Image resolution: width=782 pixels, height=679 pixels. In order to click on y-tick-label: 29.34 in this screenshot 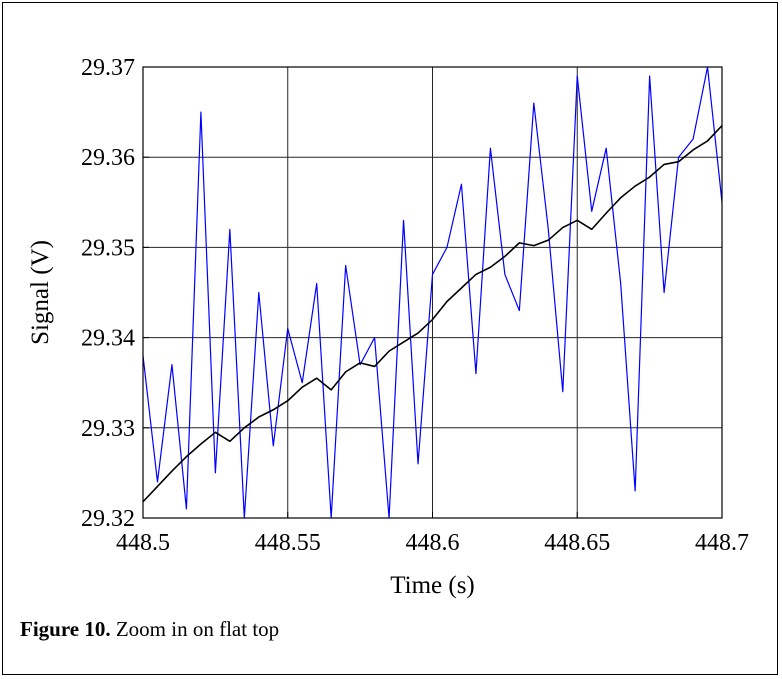, I will do `click(108, 339)`.